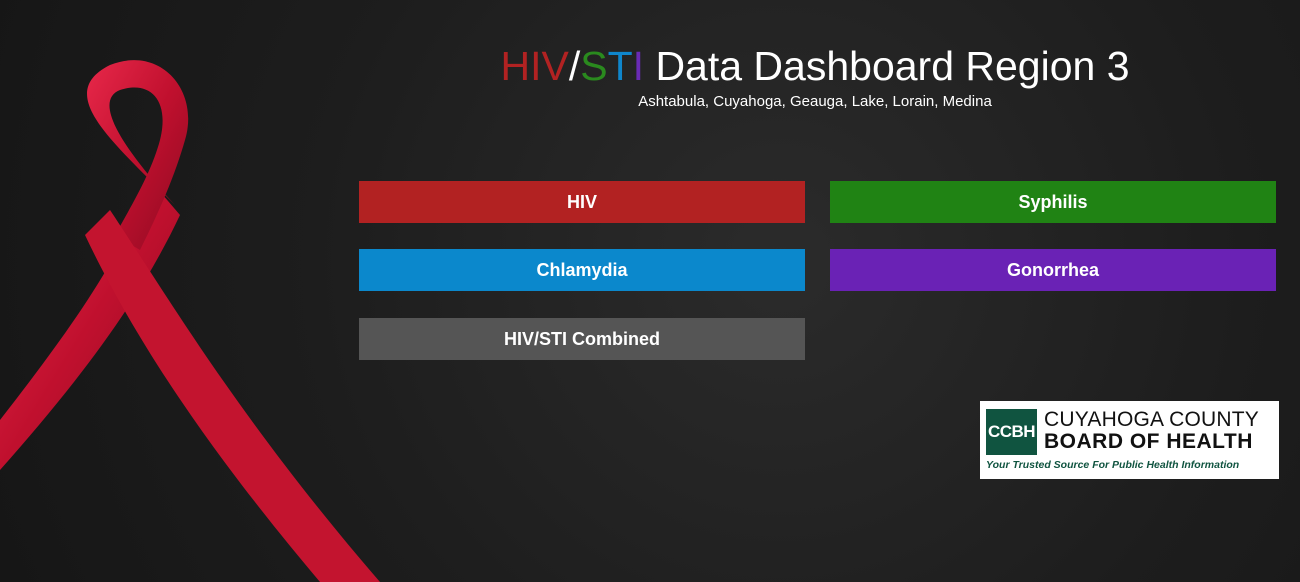  I want to click on title-hiv: HIV, so click(534, 66).